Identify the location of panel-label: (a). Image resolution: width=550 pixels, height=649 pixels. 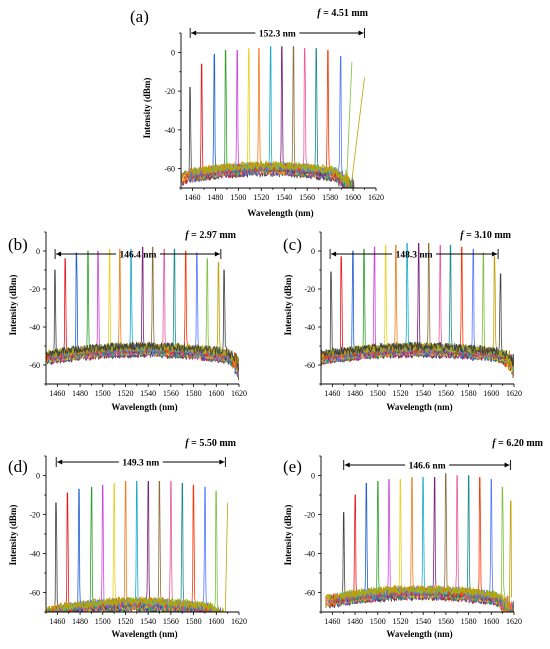
(139, 16).